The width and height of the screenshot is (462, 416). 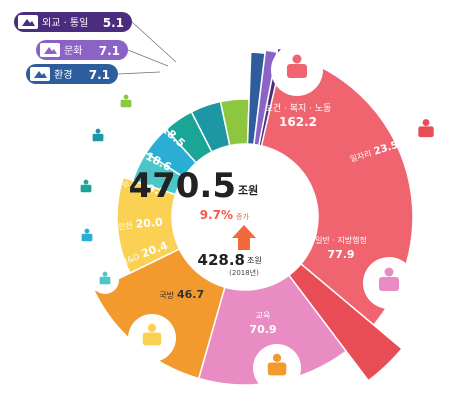 I want to click on center-summary: 470.5 조원 9.7% 증가 428.8 조원 (2018년), so click(x=223, y=217).